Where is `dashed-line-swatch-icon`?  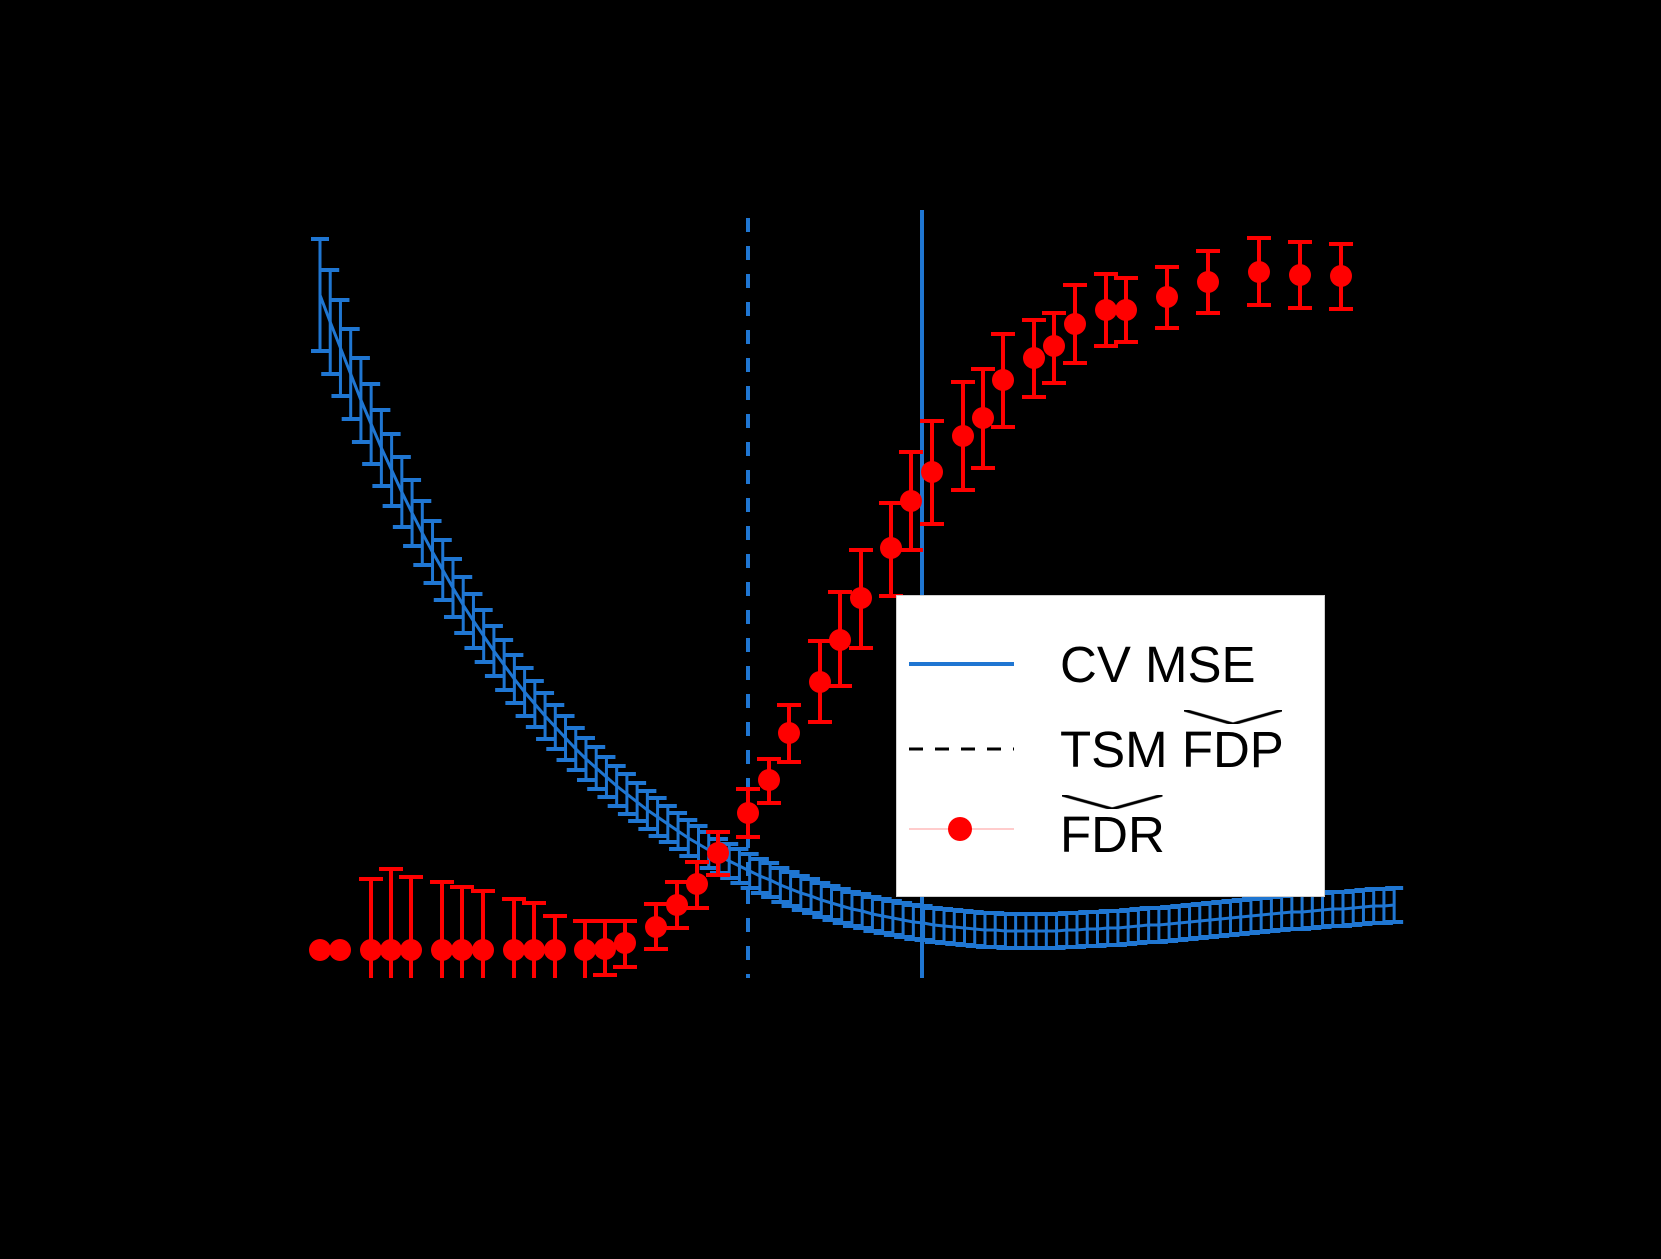 dashed-line-swatch-icon is located at coordinates (961, 749).